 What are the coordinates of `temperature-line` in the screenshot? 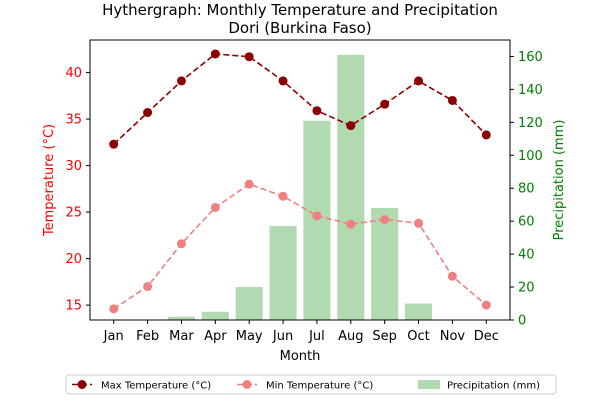 It's located at (300, 99).